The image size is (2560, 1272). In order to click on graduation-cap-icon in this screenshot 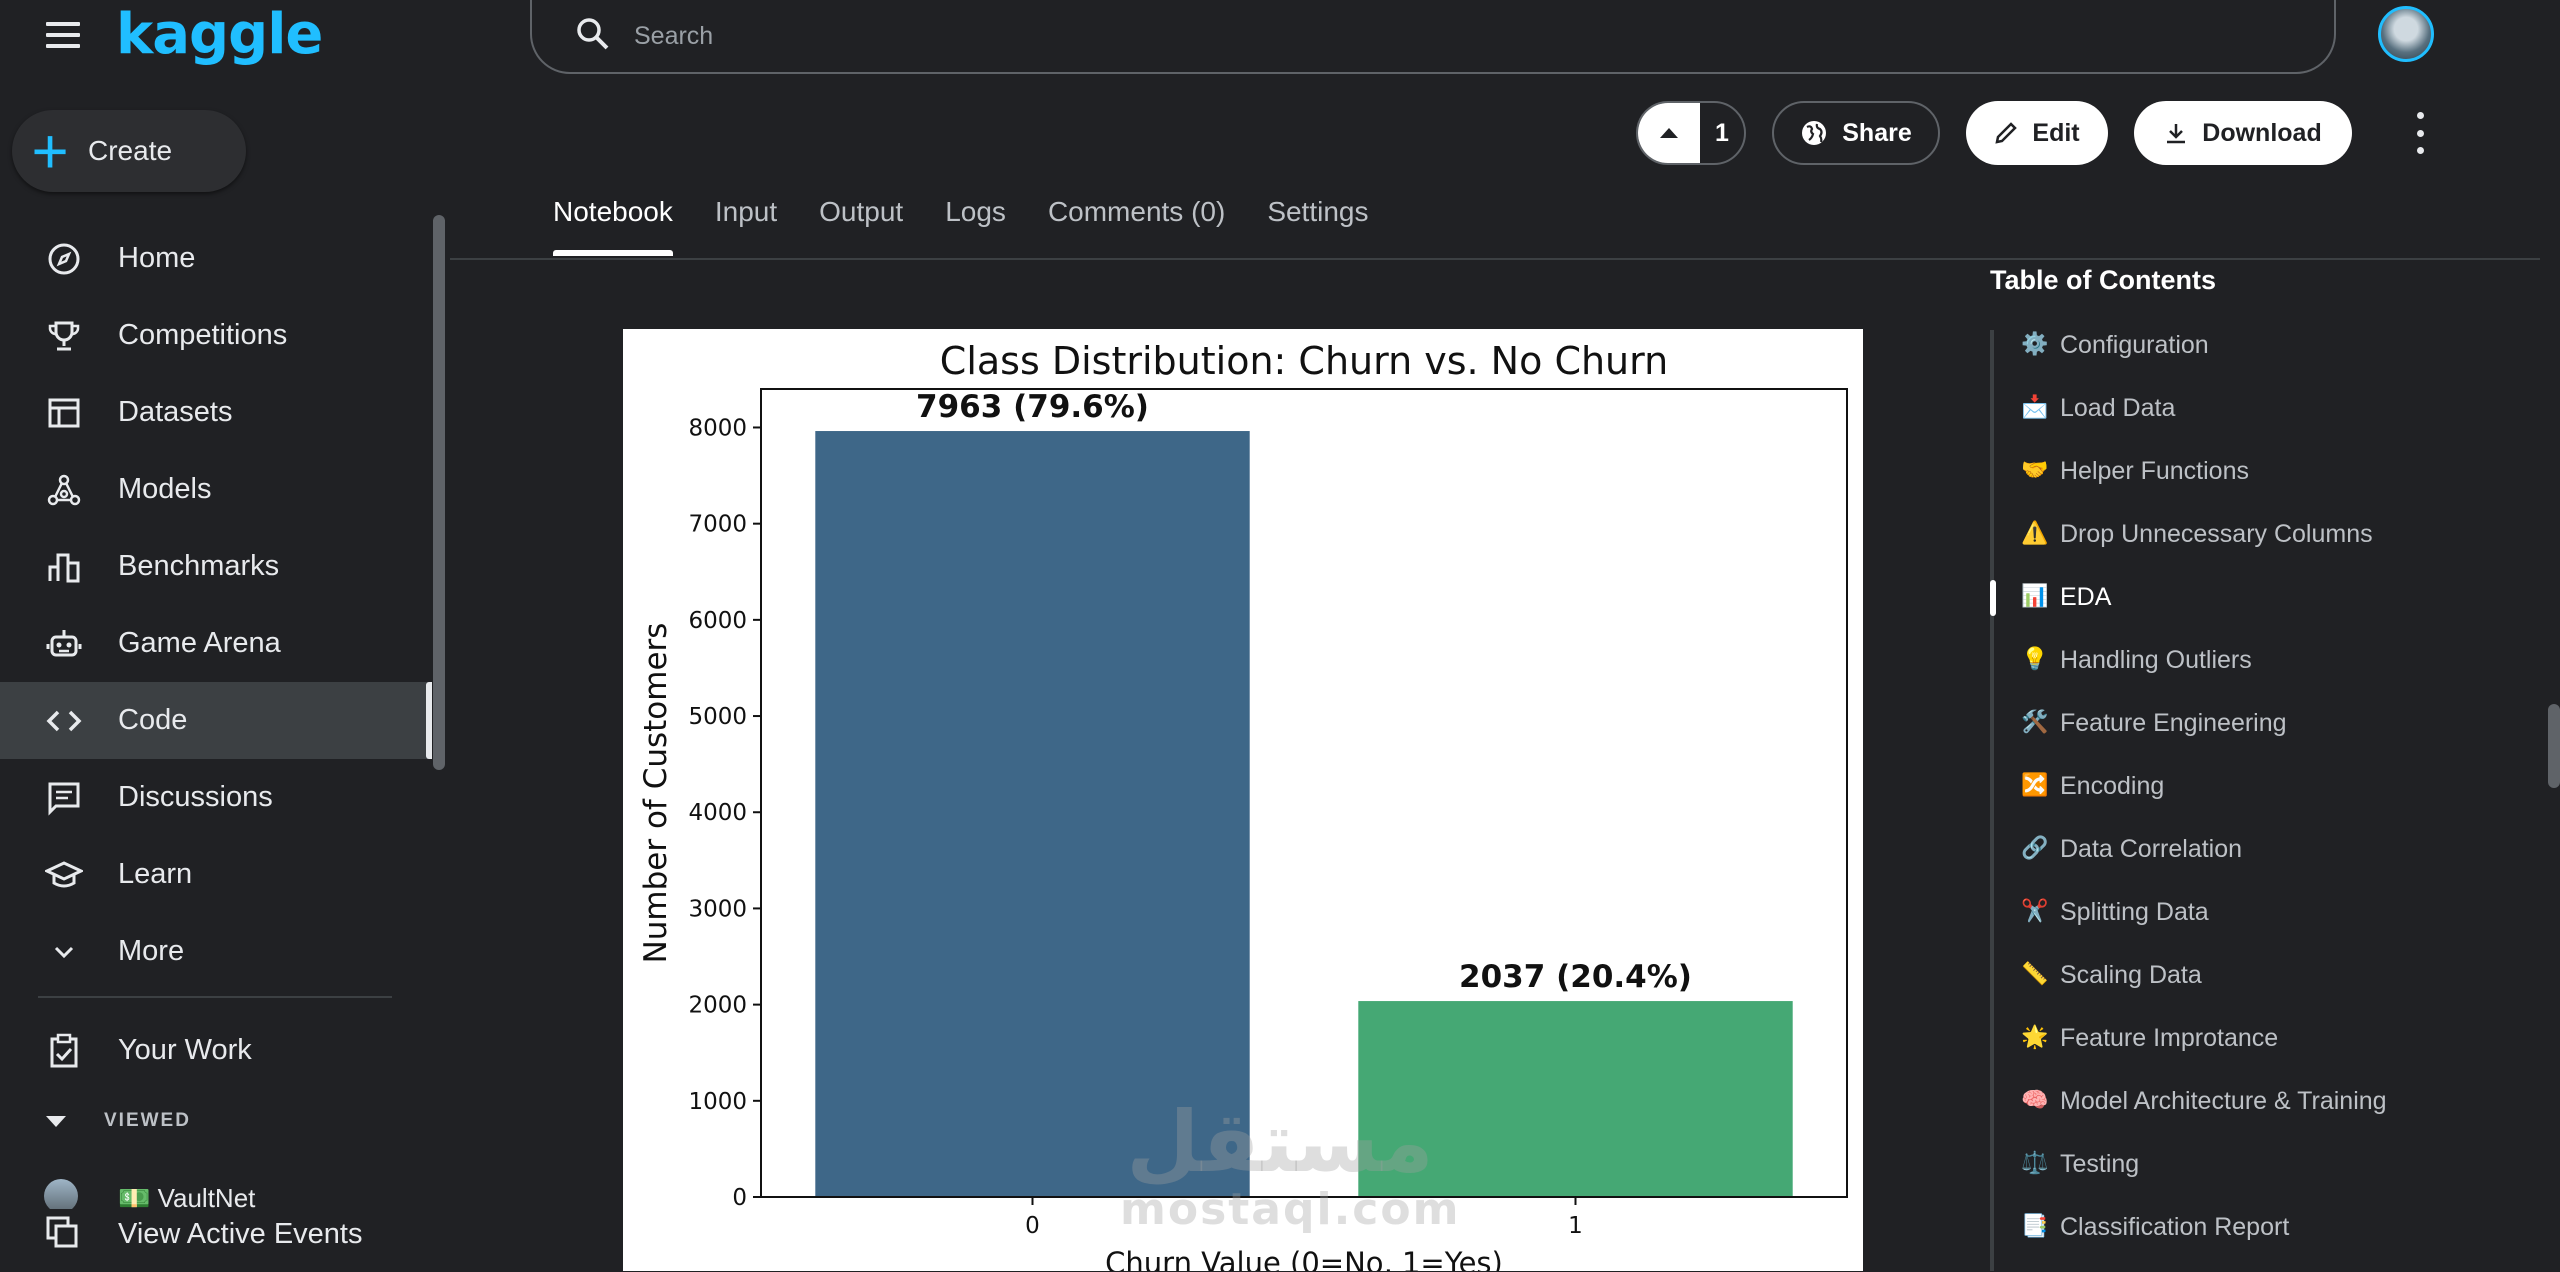, I will do `click(64, 875)`.